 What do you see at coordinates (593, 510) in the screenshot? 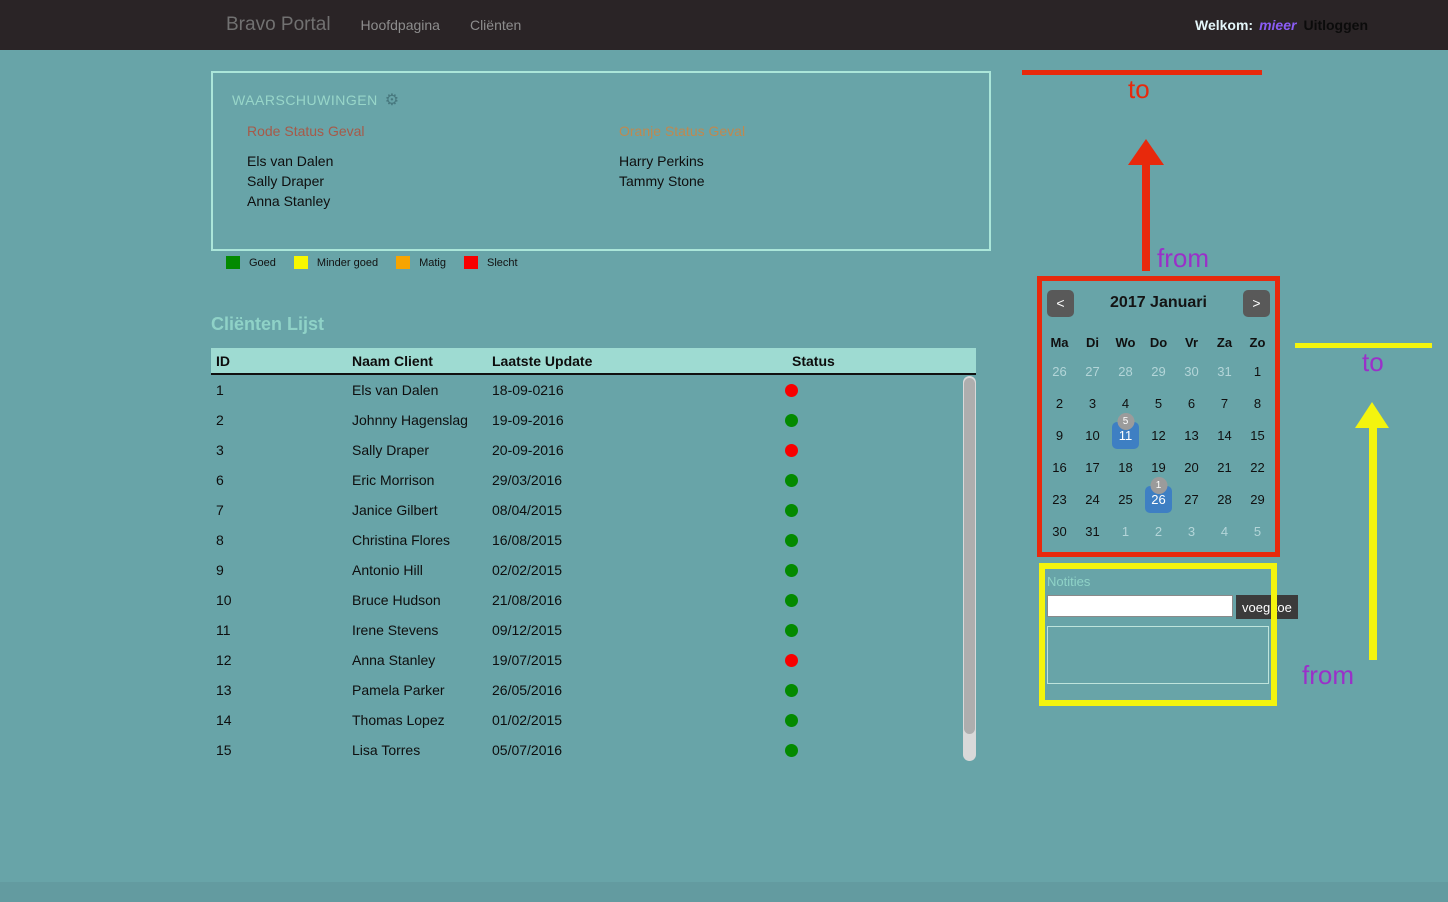
I see `table-row: 7 Janice Gilbert 08/04/2015` at bounding box center [593, 510].